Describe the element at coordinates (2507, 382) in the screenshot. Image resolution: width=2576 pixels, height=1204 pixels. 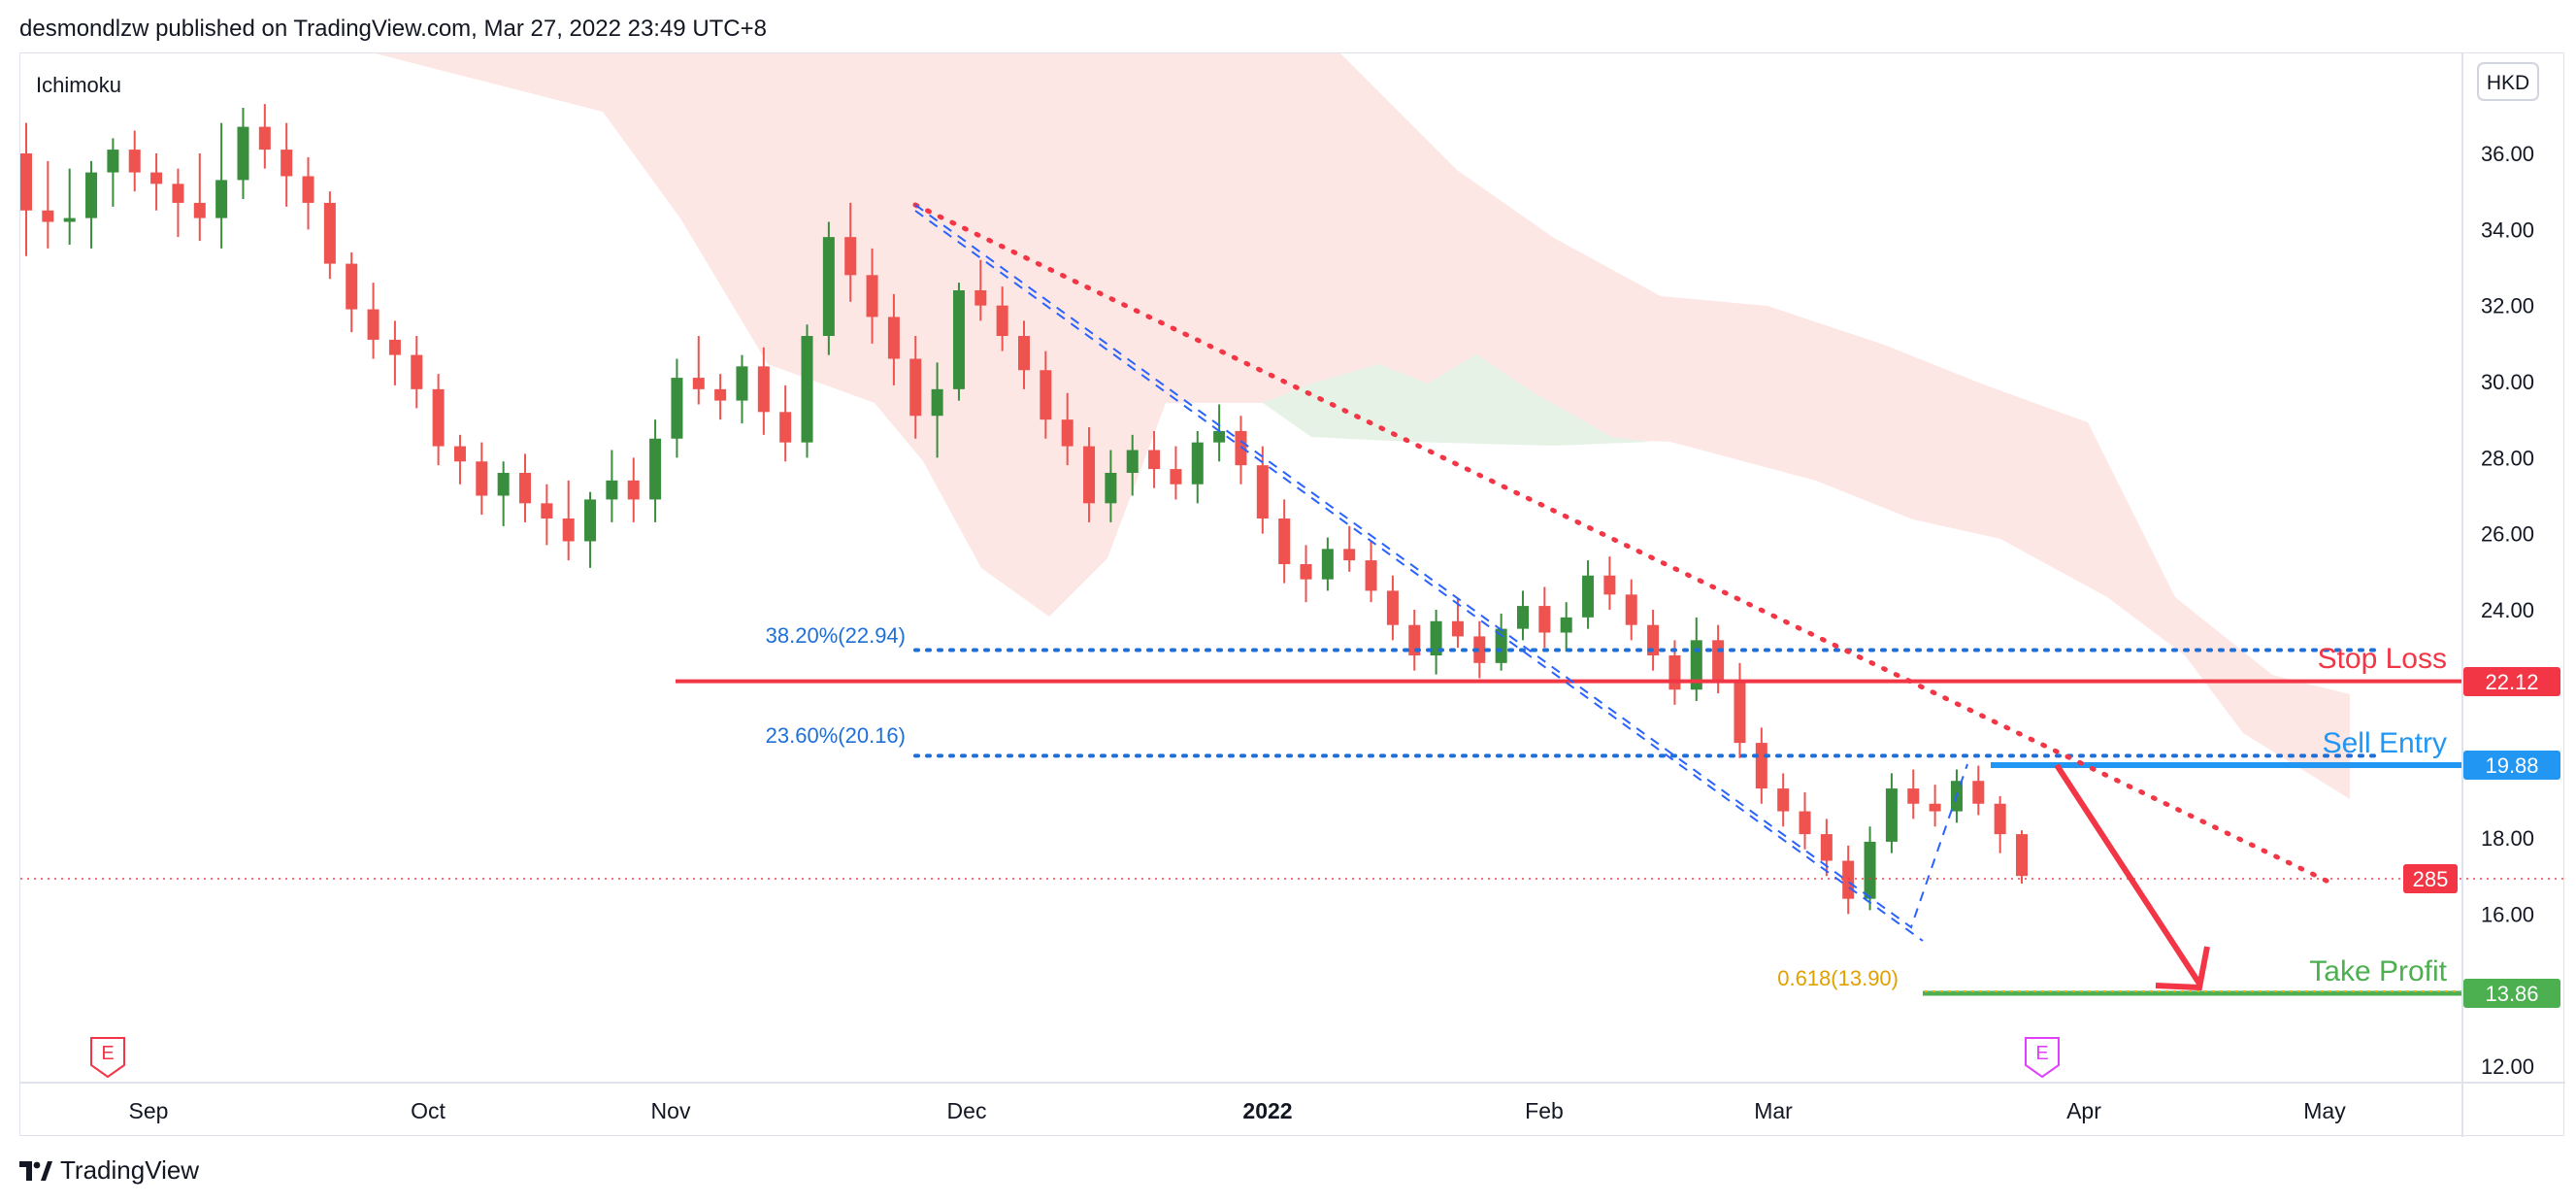
I see `y-tick-label: 30.00` at that location.